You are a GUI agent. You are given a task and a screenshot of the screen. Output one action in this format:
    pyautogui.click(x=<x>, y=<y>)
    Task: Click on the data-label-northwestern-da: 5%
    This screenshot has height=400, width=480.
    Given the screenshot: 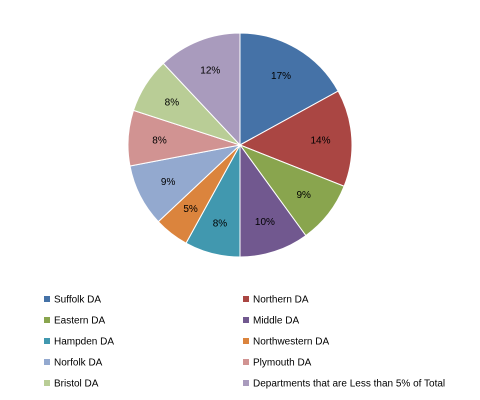 What is the action you would take?
    pyautogui.click(x=190, y=209)
    